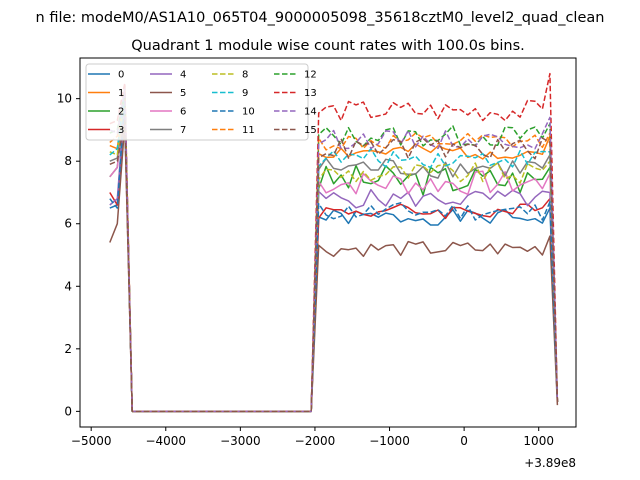  Describe the element at coordinates (165, 441) in the screenshot. I see `x-tick-label: −4000` at that location.